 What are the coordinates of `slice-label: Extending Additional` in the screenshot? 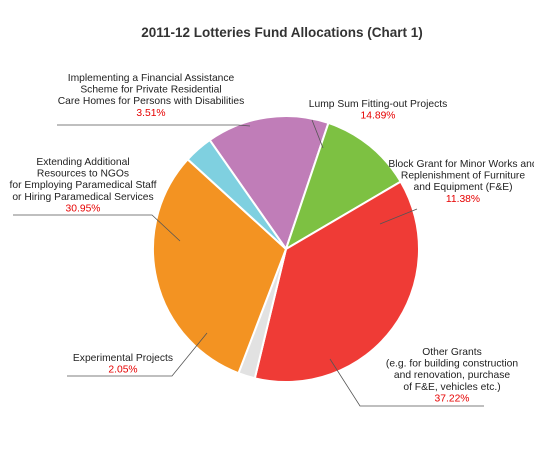 It's located at (82, 162).